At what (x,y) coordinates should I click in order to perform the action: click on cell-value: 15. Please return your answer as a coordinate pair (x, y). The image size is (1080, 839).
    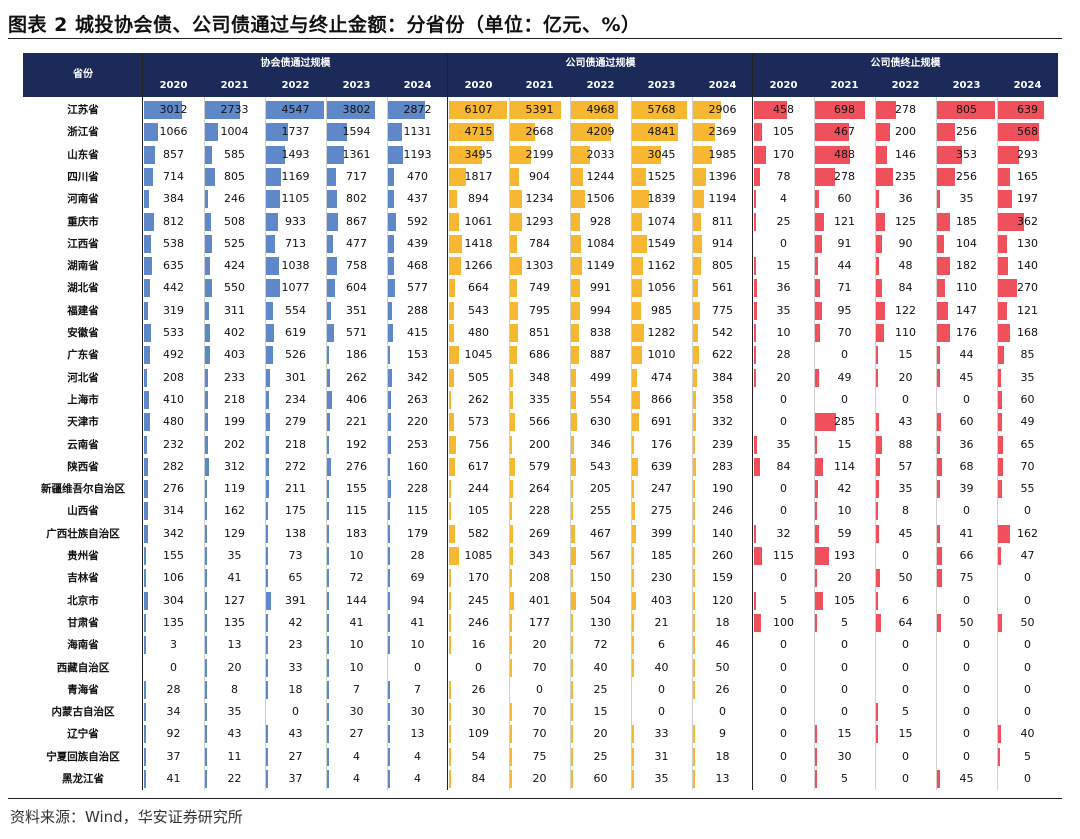
    Looking at the image, I should click on (905, 734).